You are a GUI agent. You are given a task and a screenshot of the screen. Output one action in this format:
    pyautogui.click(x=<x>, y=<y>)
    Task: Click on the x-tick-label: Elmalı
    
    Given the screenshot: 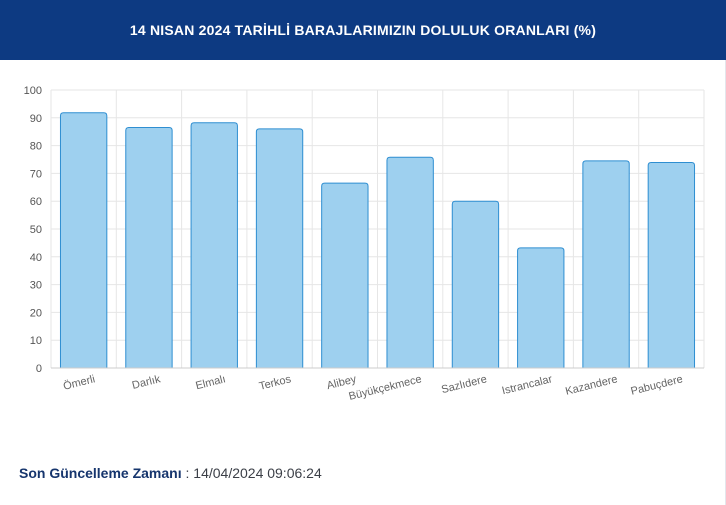 What is the action you would take?
    pyautogui.click(x=210, y=382)
    